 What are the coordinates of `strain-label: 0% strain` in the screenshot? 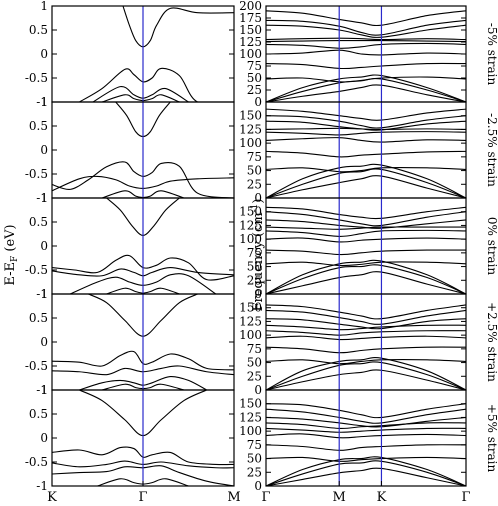 It's located at (491, 246).